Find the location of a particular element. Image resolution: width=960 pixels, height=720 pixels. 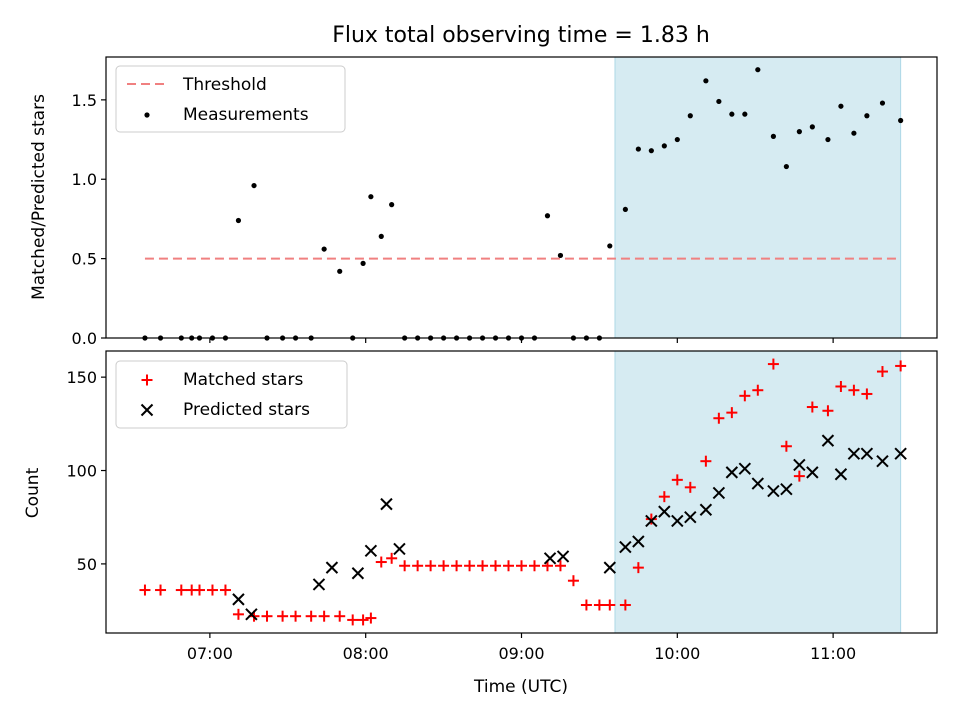

top-shaded-region is located at coordinates (758, 197).